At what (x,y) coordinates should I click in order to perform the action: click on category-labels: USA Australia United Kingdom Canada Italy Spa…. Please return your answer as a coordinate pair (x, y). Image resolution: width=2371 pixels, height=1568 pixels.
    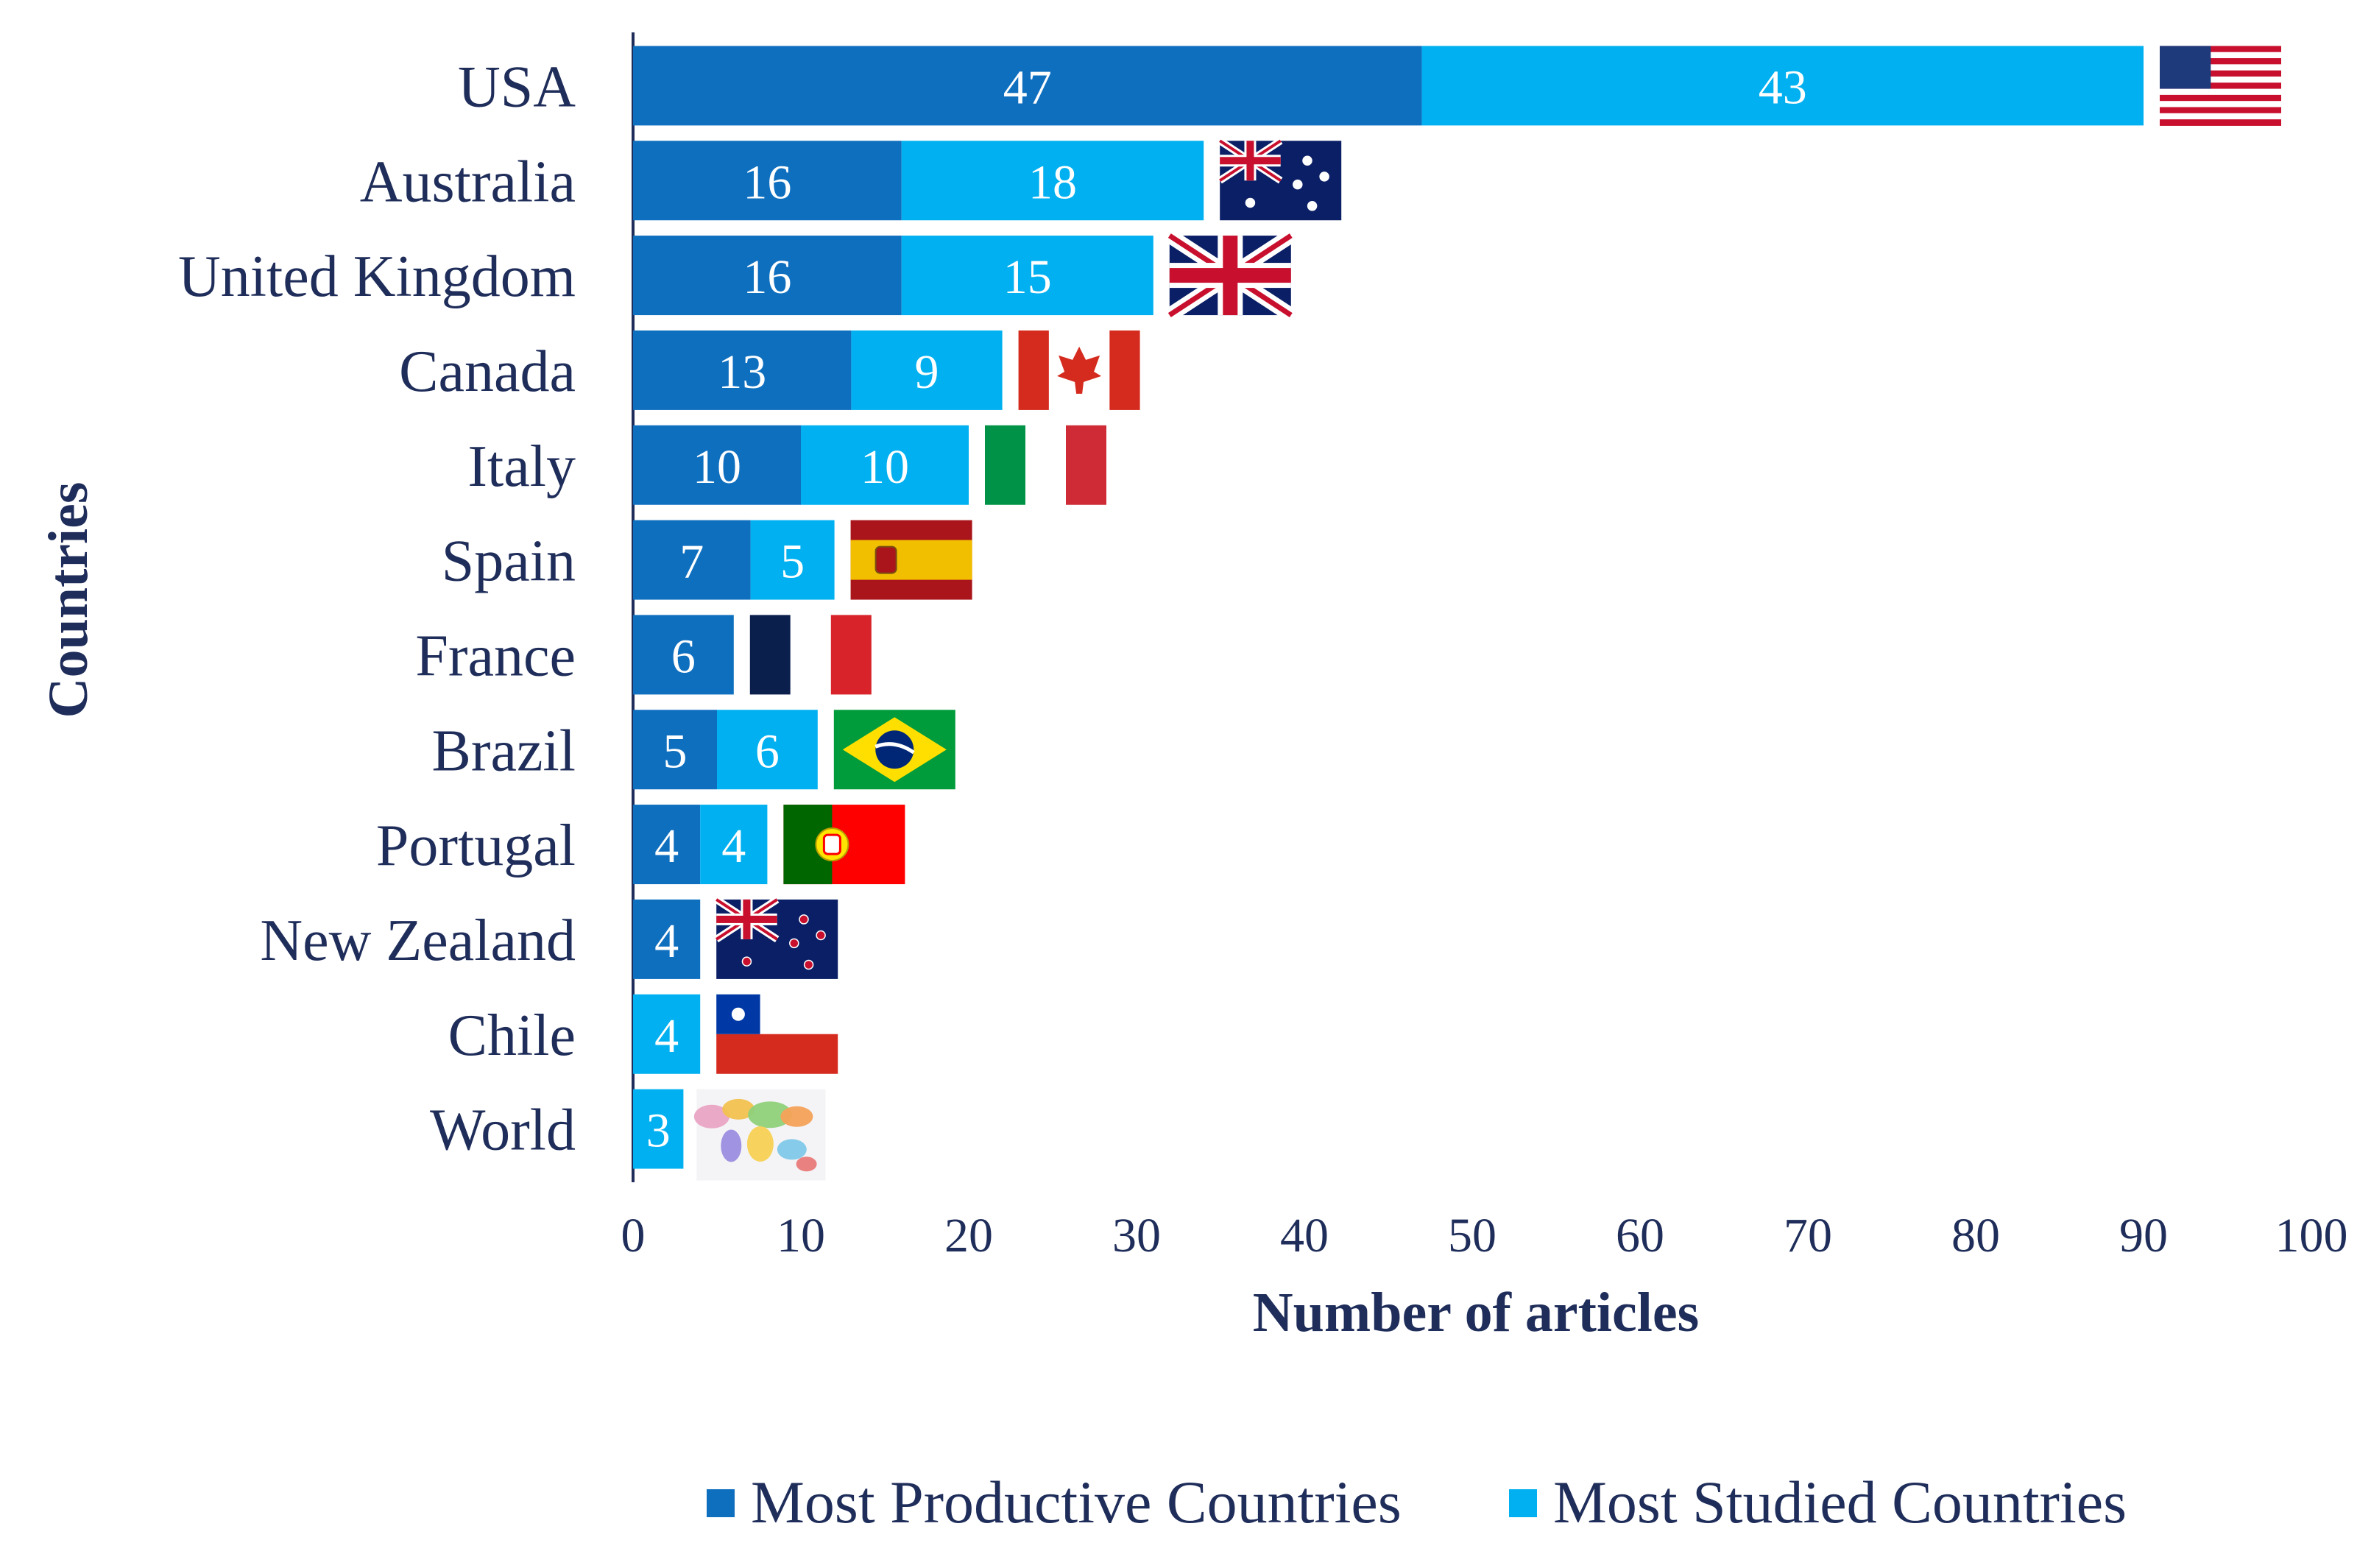
    Looking at the image, I should click on (377, 608).